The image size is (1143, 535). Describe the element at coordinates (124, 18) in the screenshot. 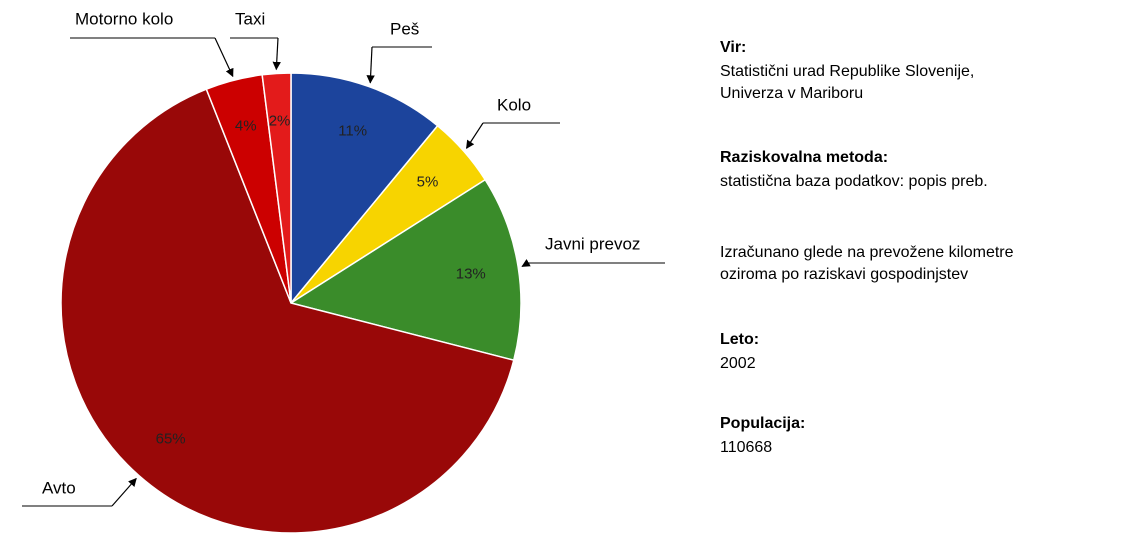

I see `slice-label: Motorno kolo` at that location.